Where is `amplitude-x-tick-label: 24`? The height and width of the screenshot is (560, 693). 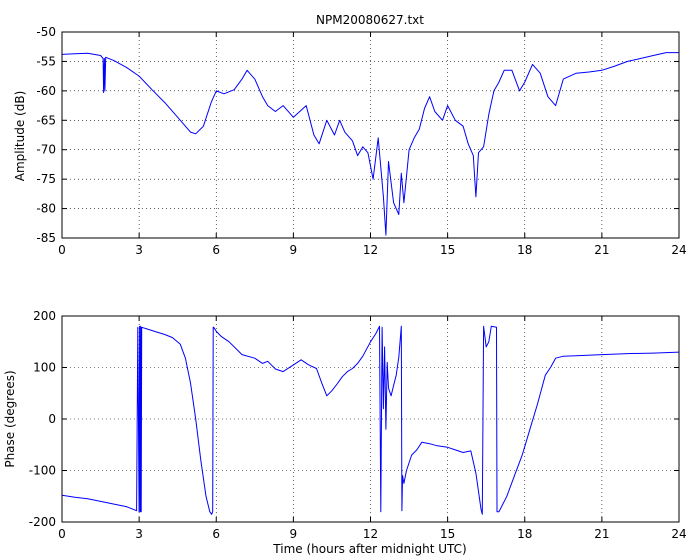
amplitude-x-tick-label: 24 is located at coordinates (678, 250).